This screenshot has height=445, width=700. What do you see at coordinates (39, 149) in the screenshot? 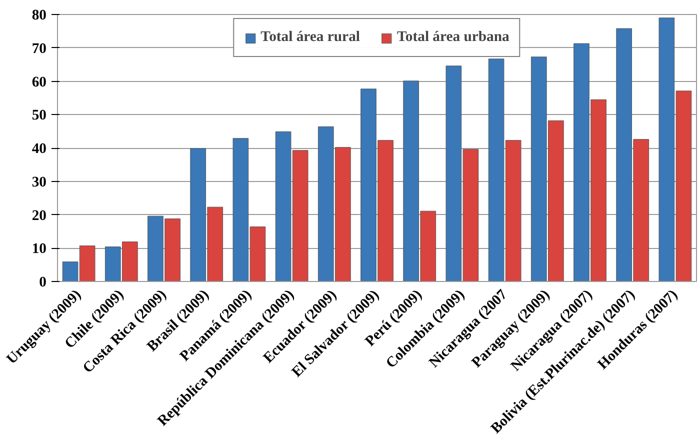
I see `y-tick-label: 40` at bounding box center [39, 149].